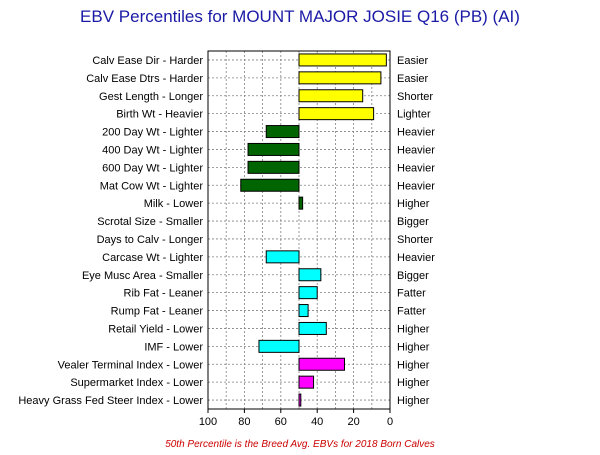 This screenshot has height=455, width=600. Describe the element at coordinates (174, 204) in the screenshot. I see `row-left-label: Milk - Lower` at that location.